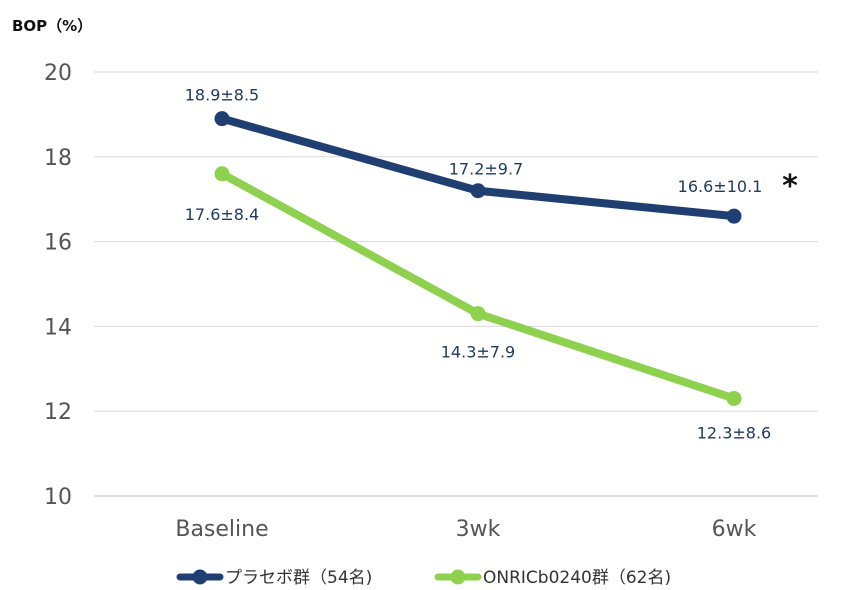 Image resolution: width=854 pixels, height=590 pixels. I want to click on x-tick-label: Baseline, so click(221, 529).